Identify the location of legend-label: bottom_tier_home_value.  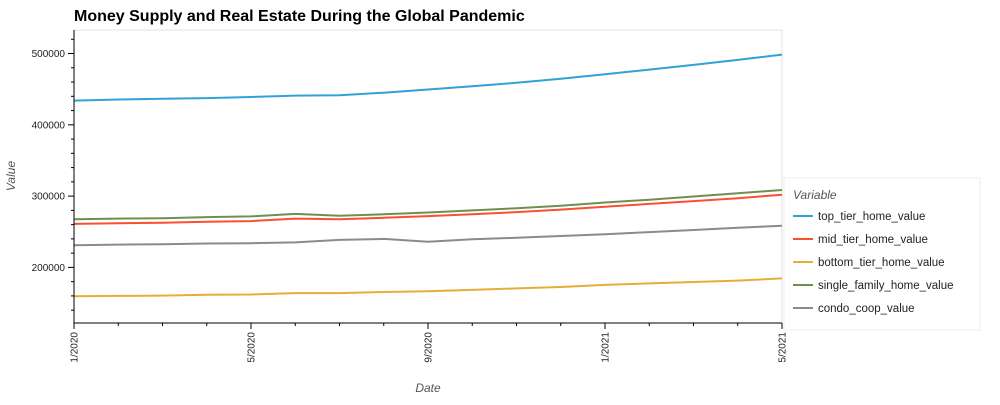
(881, 263).